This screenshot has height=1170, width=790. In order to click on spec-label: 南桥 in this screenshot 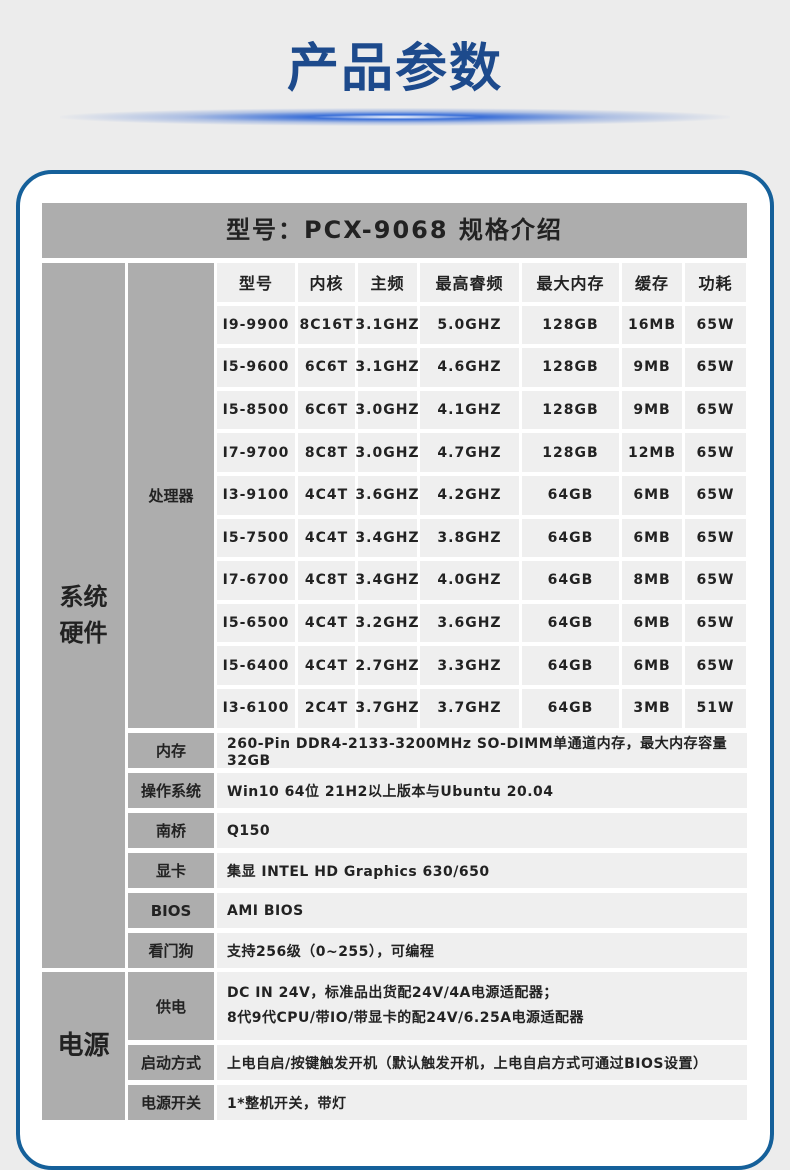, I will do `click(171, 830)`.